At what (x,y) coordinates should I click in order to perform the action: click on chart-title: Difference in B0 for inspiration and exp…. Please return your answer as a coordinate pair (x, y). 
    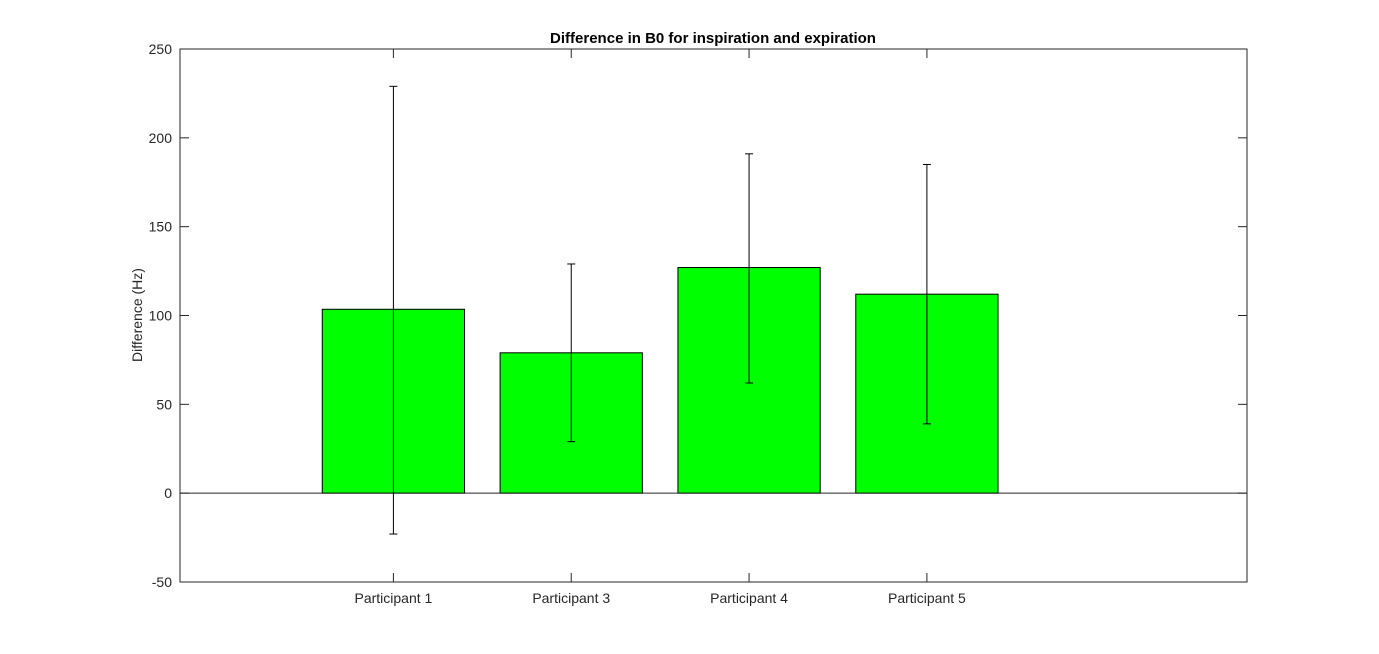
    Looking at the image, I should click on (713, 38).